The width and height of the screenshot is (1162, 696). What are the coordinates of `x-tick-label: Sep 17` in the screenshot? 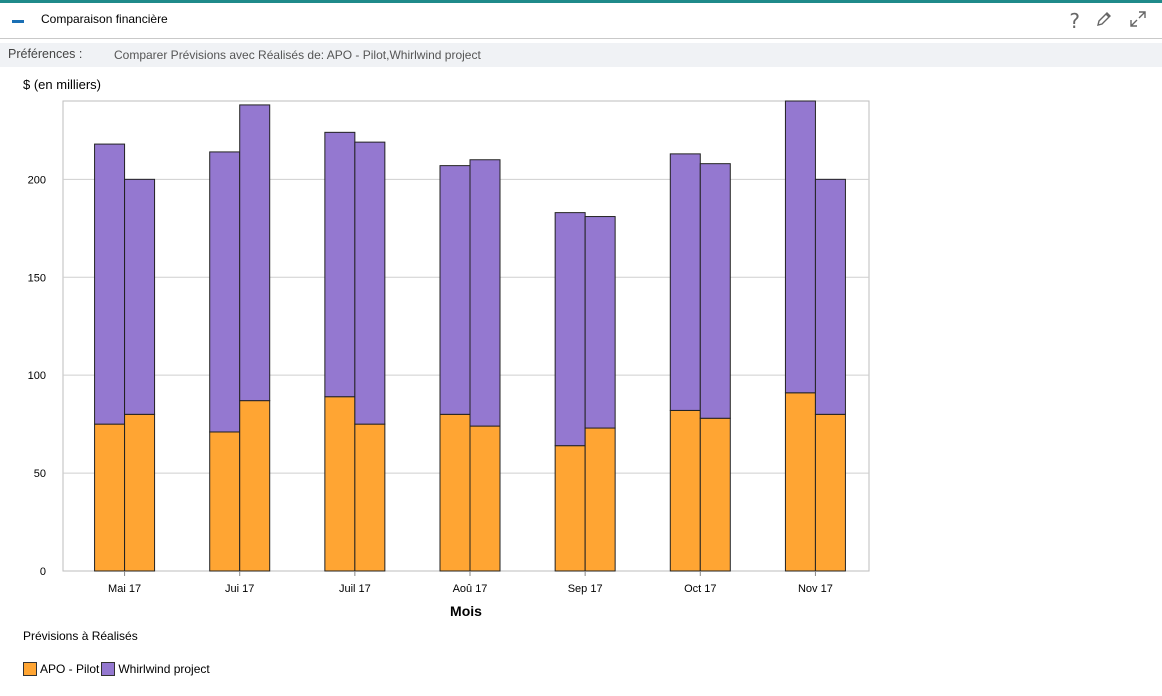 It's located at (585, 589).